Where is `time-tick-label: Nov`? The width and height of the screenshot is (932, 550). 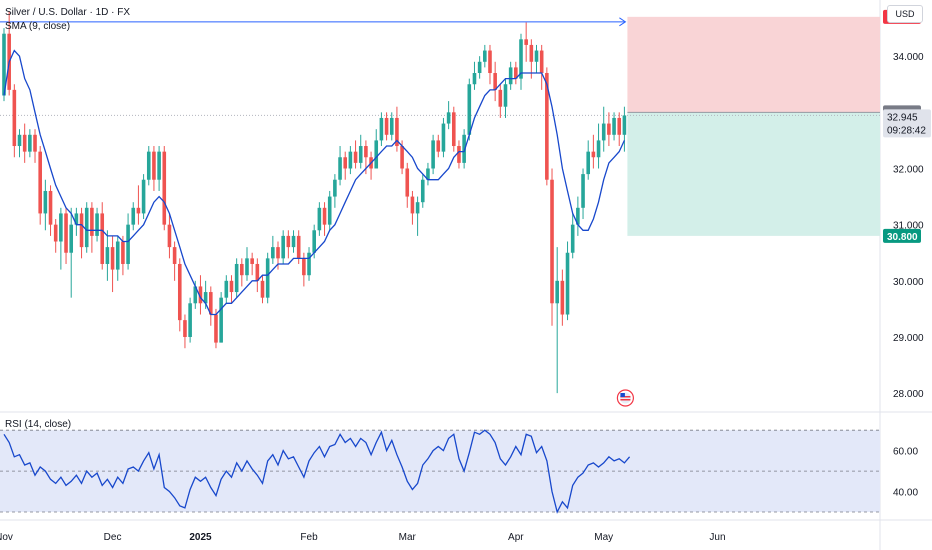 time-tick-label: Nov is located at coordinates (6, 537).